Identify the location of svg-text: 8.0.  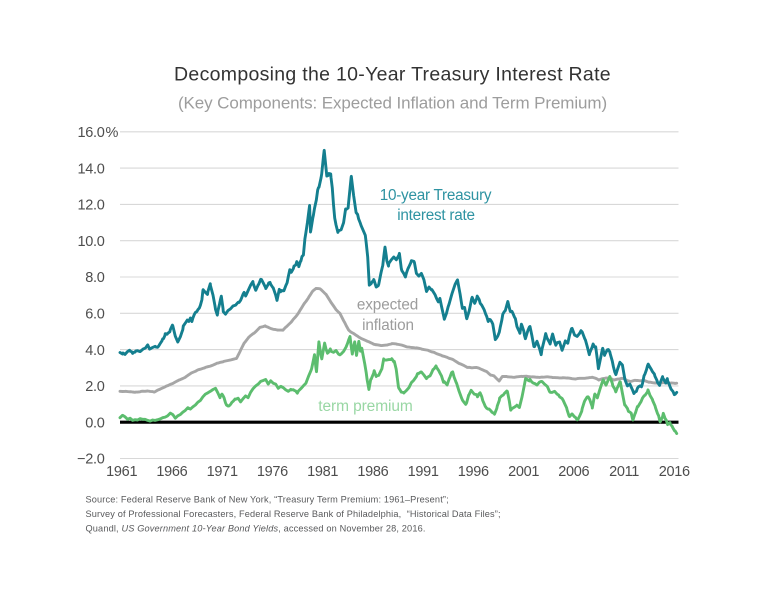
(94, 278).